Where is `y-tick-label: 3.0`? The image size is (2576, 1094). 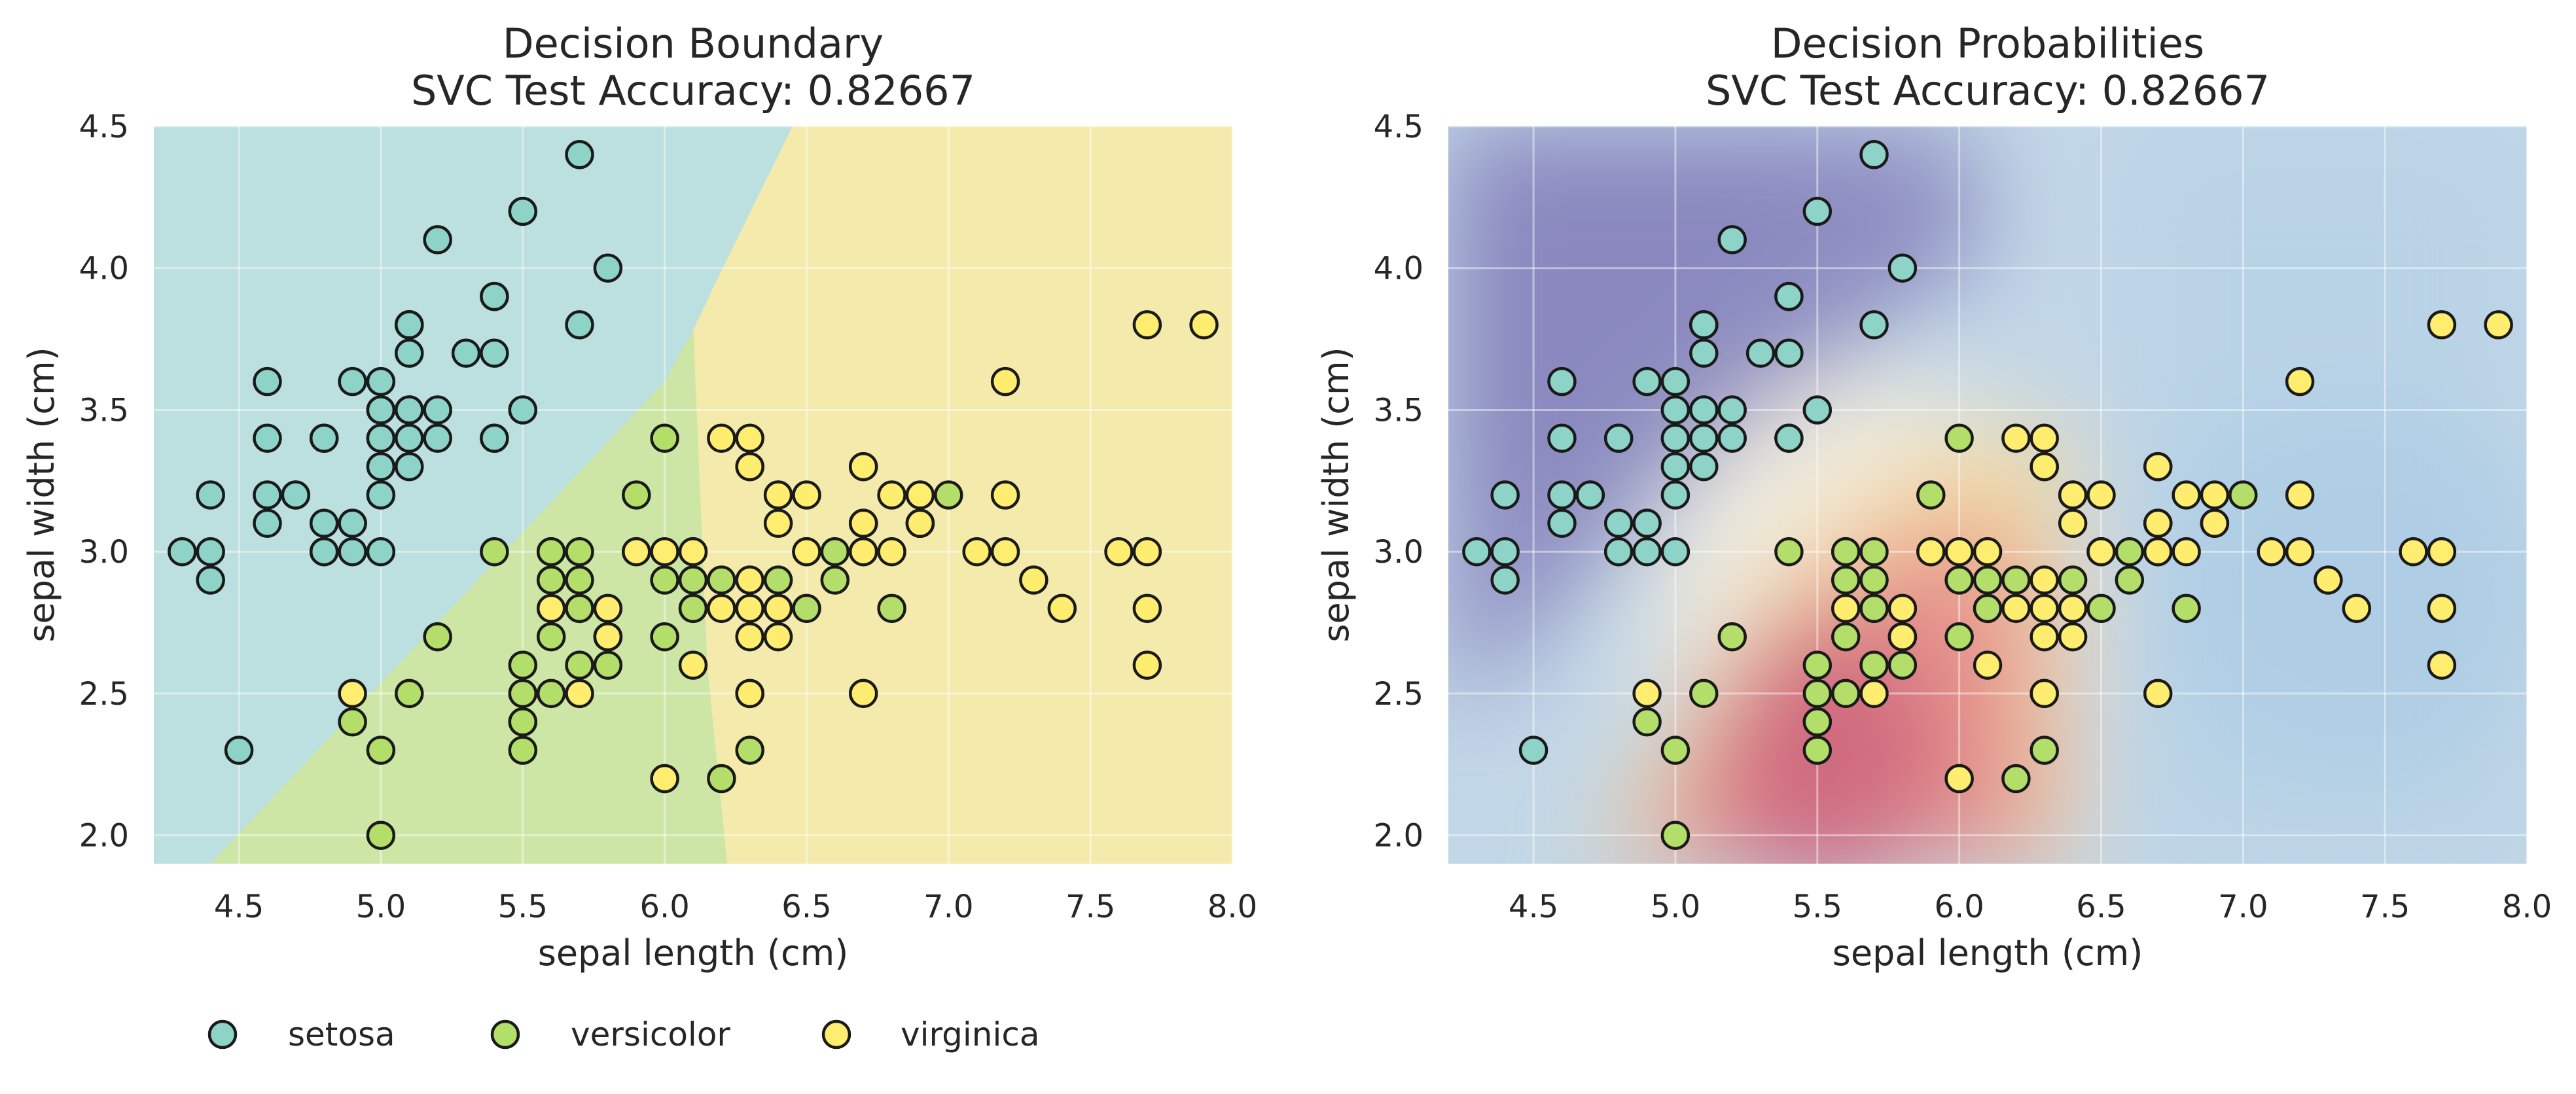
y-tick-label: 3.0 is located at coordinates (1398, 552).